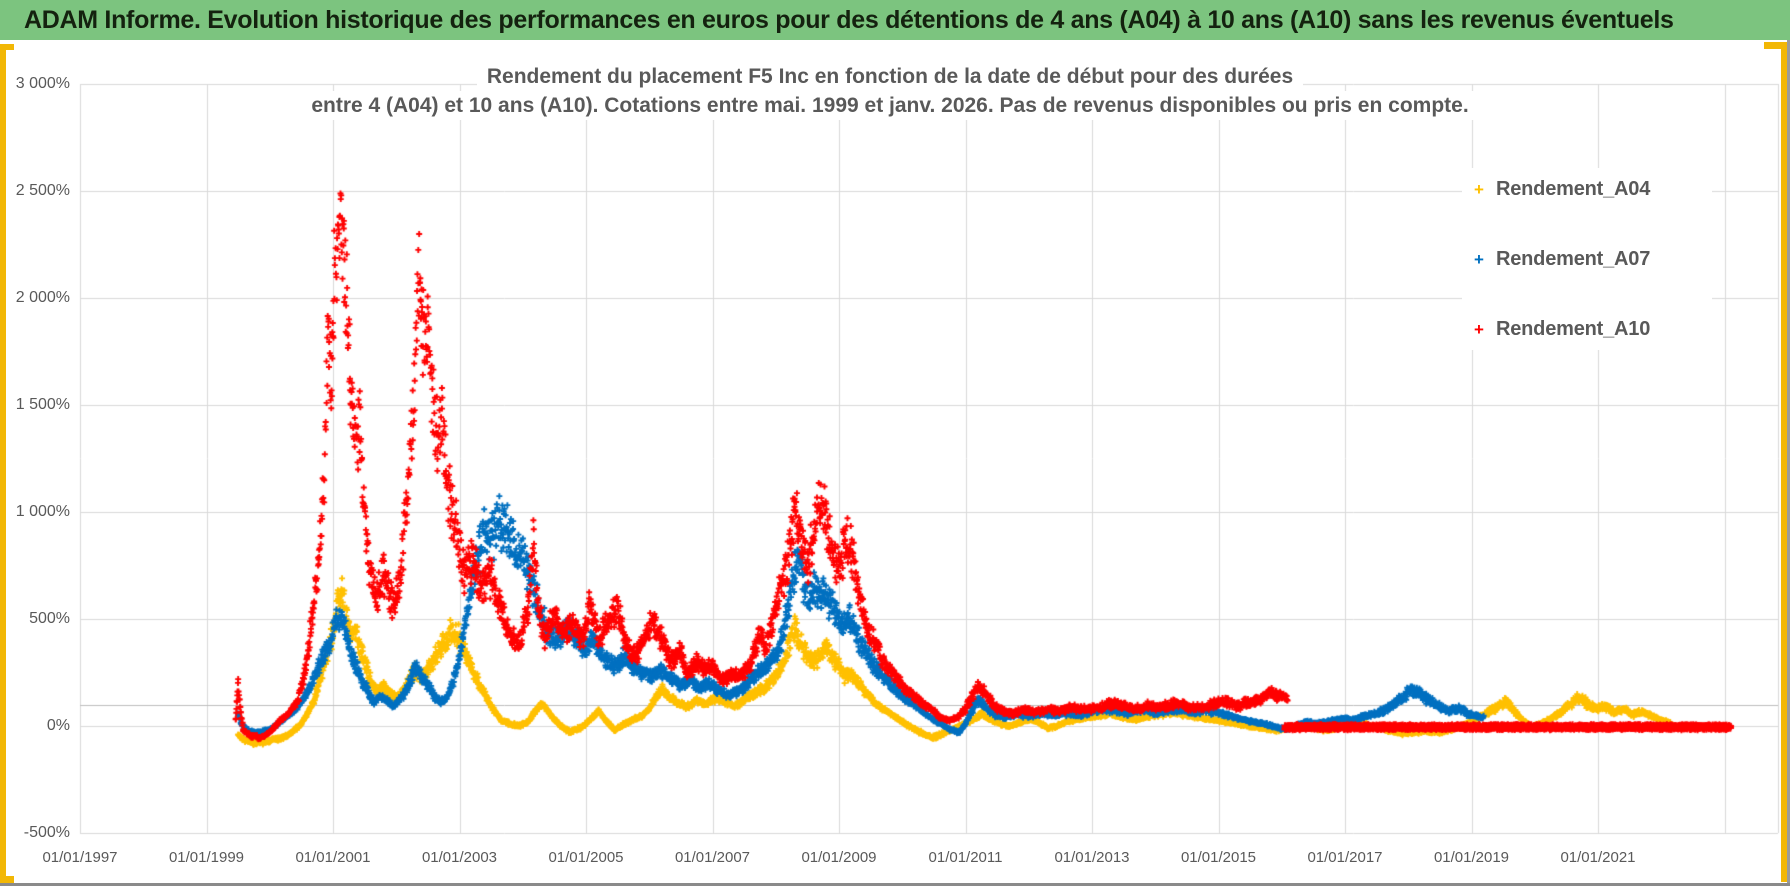 The height and width of the screenshot is (886, 1790). What do you see at coordinates (1092, 857) in the screenshot?
I see `x-axis-label: 01/01/2013` at bounding box center [1092, 857].